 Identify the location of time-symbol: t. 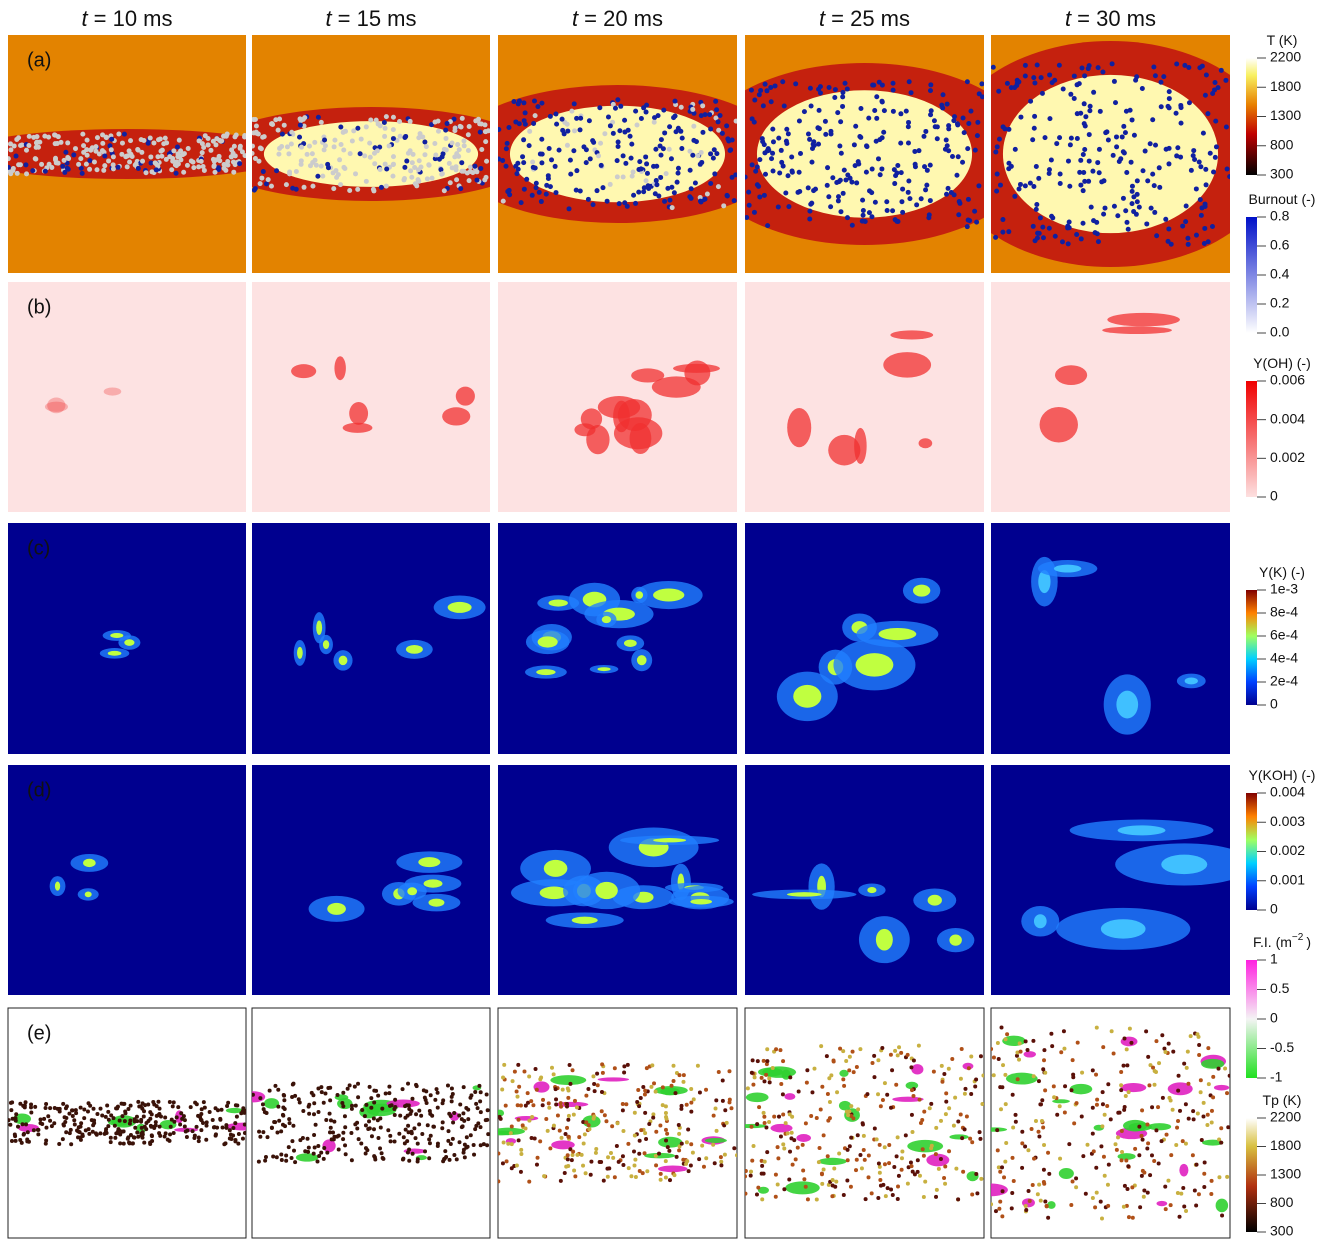
(85, 18).